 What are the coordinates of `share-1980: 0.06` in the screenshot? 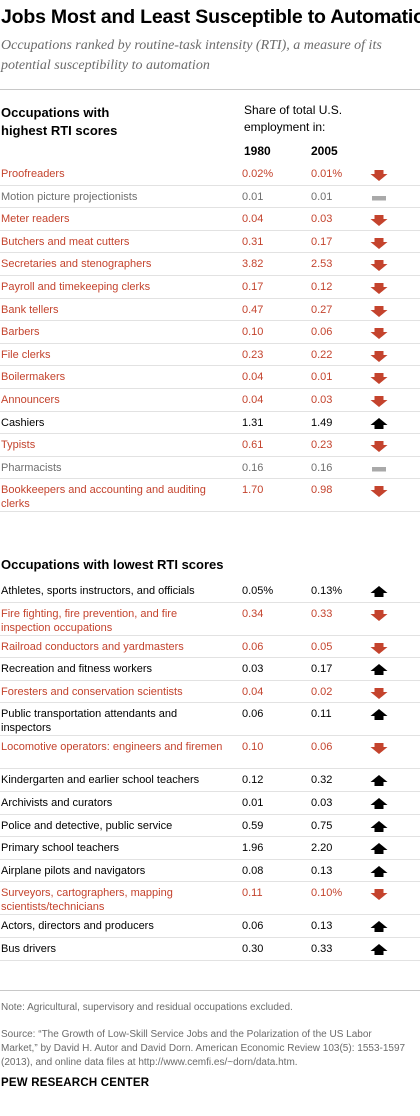 It's located at (253, 926).